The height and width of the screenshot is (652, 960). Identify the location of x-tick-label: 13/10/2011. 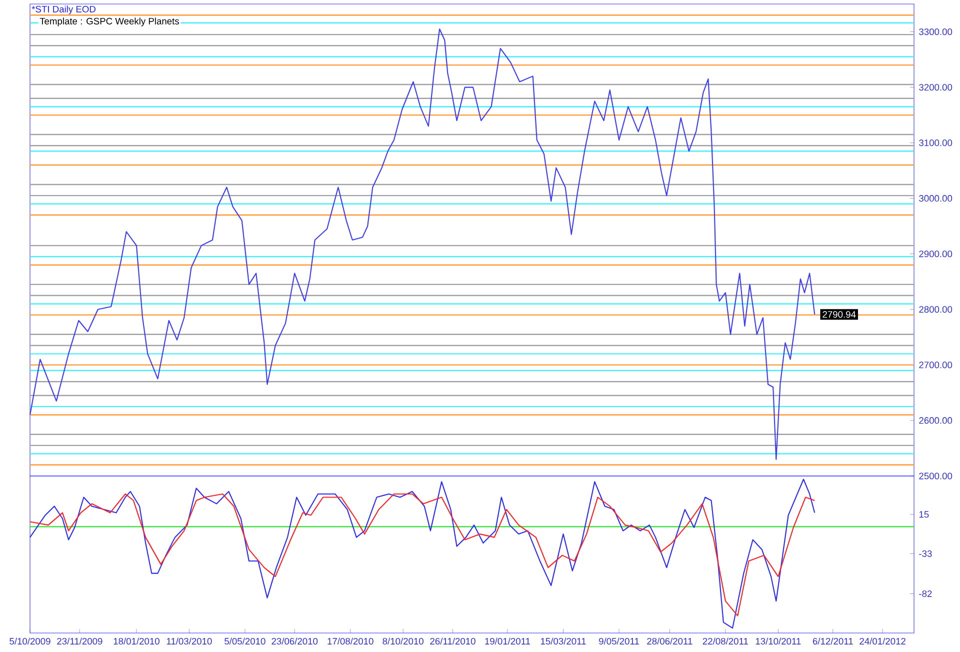
(778, 641).